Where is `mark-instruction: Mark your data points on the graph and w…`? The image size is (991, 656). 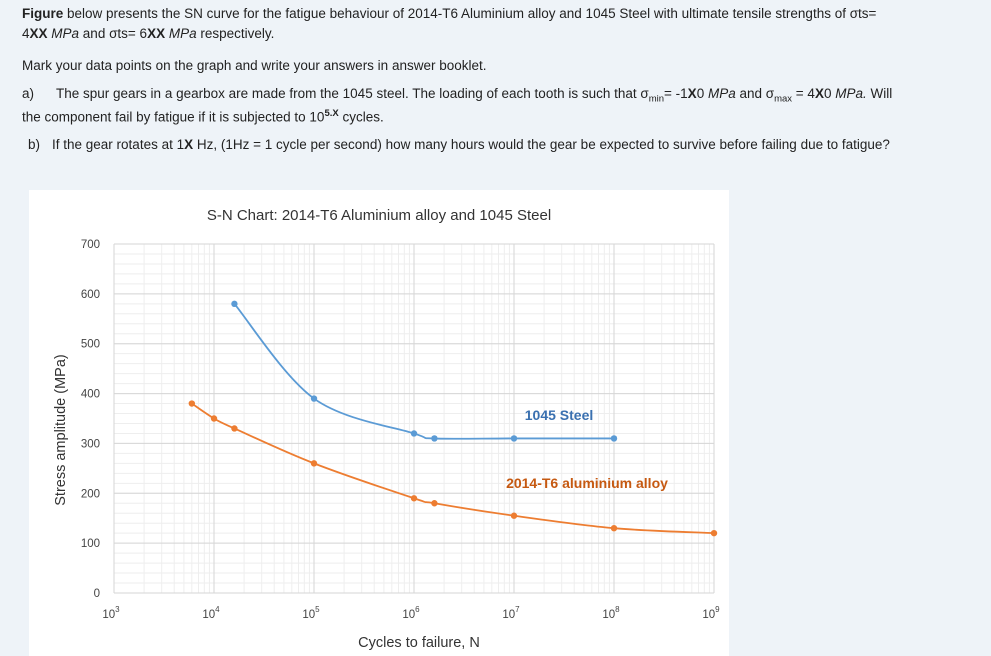
mark-instruction: Mark your data points on the graph and w… is located at coordinates (254, 65).